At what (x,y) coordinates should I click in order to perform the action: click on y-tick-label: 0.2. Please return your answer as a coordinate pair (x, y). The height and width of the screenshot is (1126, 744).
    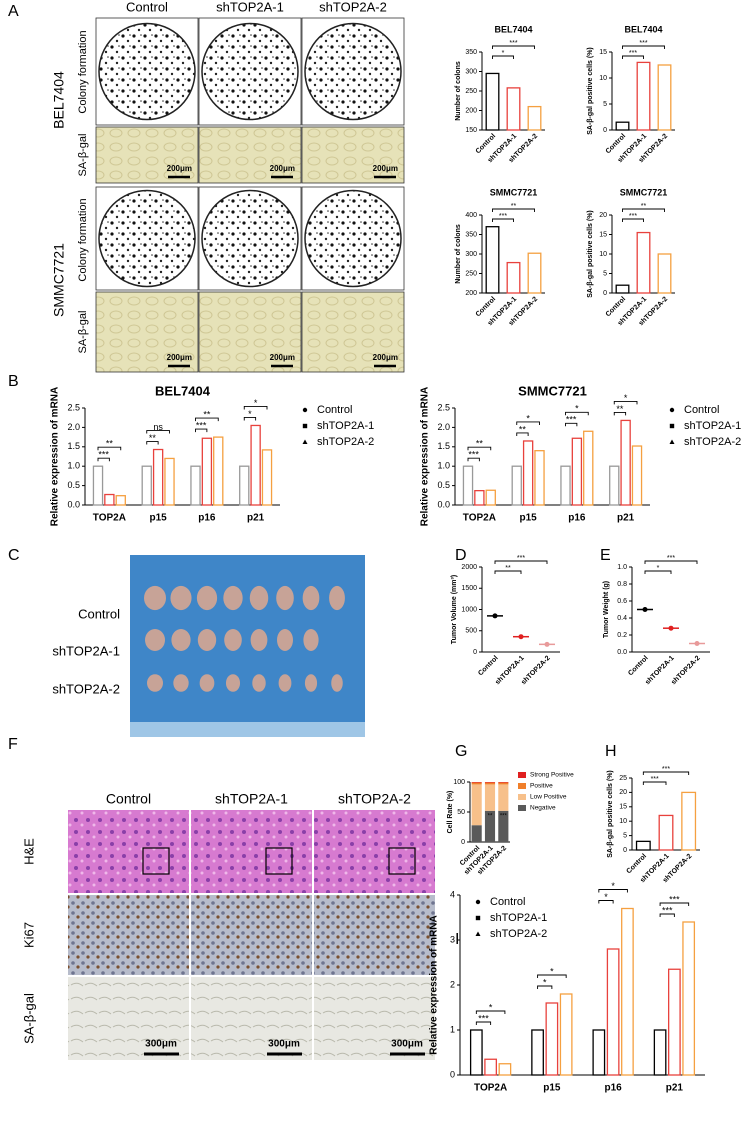
    Looking at the image, I should click on (622, 635).